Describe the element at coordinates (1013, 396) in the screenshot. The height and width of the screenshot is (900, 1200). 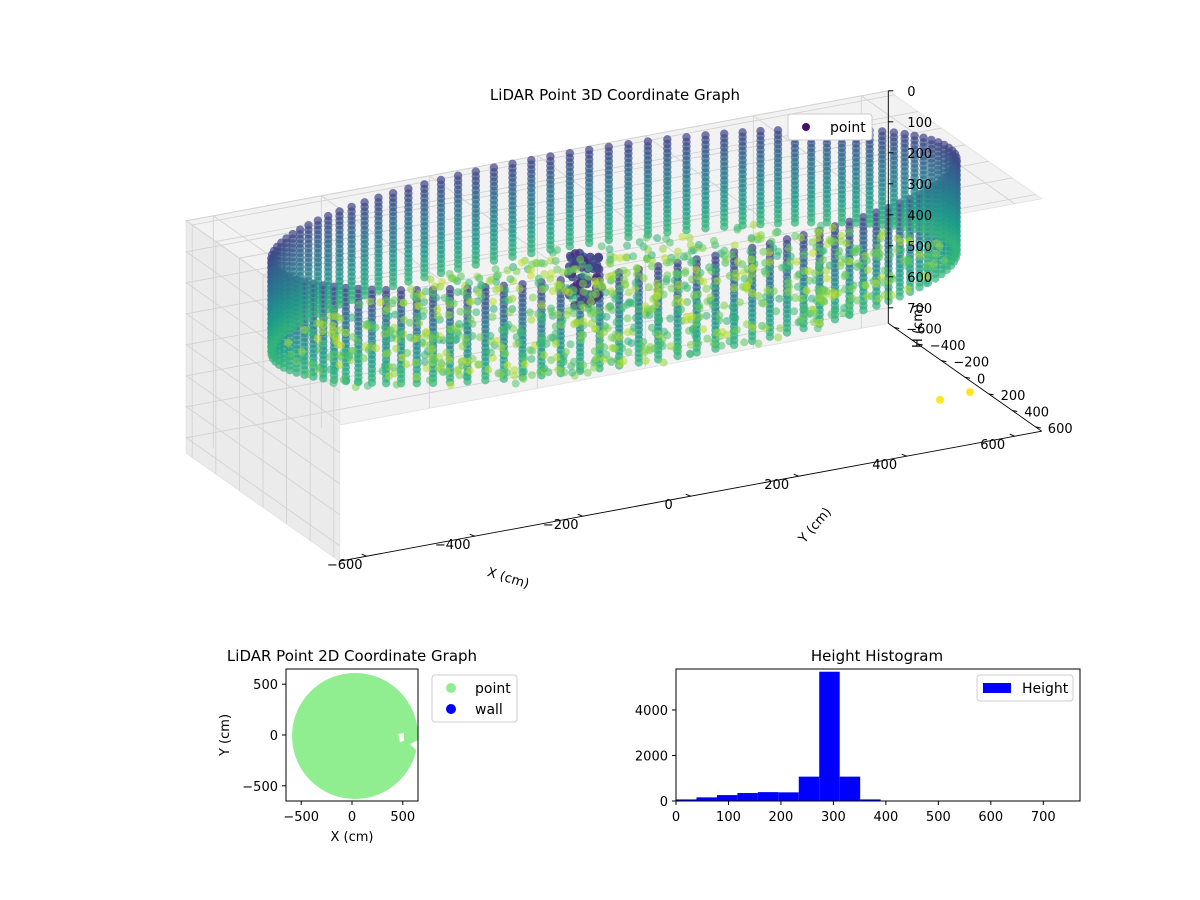
I see `y-tick-label: 200` at that location.